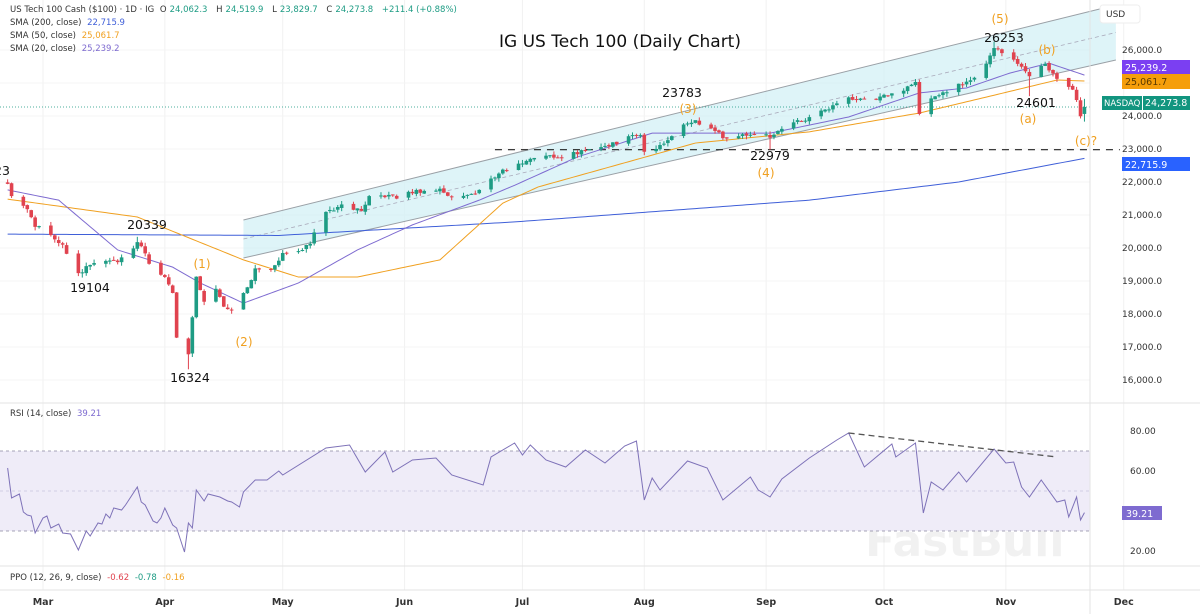 This screenshot has height=614, width=1200. Describe the element at coordinates (41, 414) in the screenshot. I see `rsi-label: RSI (14, close)` at that location.